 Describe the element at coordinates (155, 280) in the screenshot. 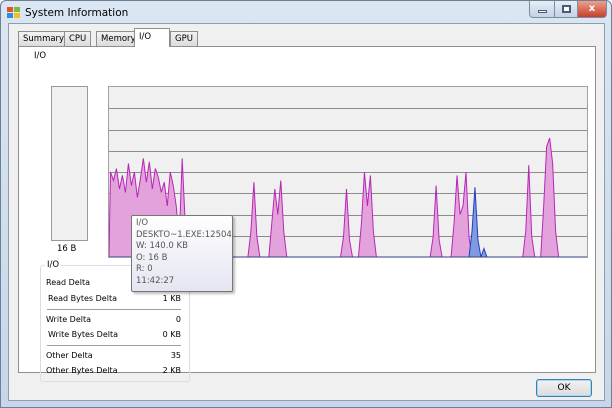

I see `tooltip-time: 11:42:27` at that location.